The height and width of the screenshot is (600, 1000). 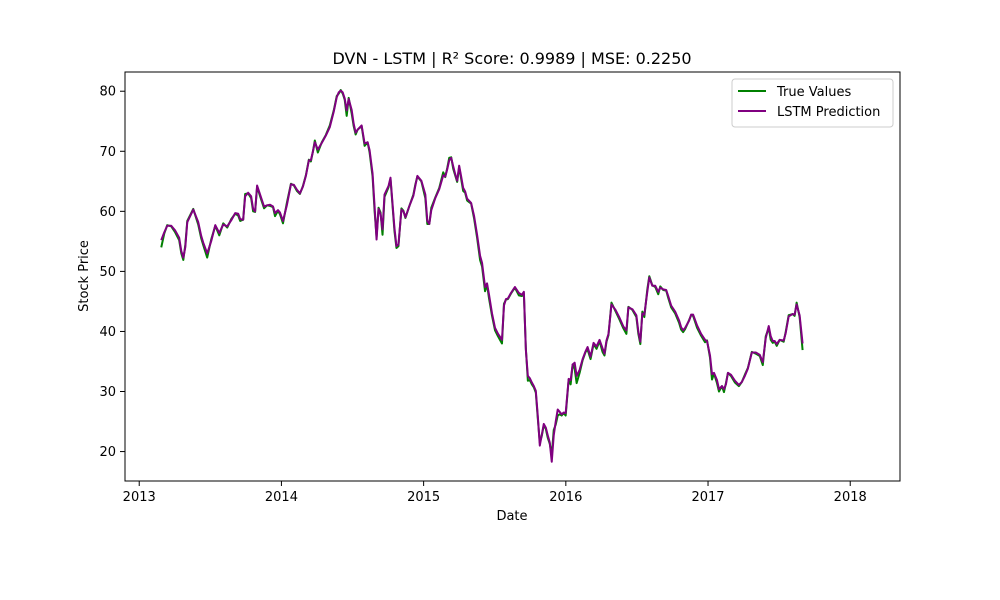 I want to click on y-axis-ticks: 20 30 40 50 60 70 80, so click(x=112, y=272).